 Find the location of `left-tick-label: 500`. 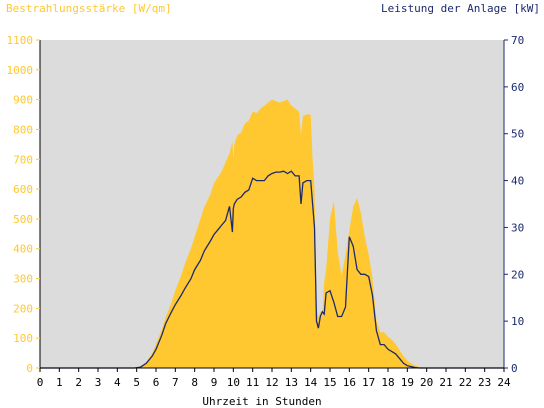

left-tick-label: 500 is located at coordinates (23, 219).